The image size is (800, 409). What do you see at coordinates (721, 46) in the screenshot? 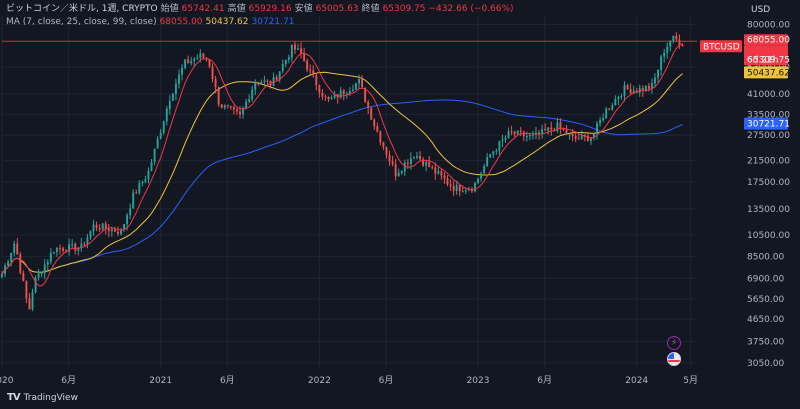
I see `ticker-badge: BTCUSD` at bounding box center [721, 46].